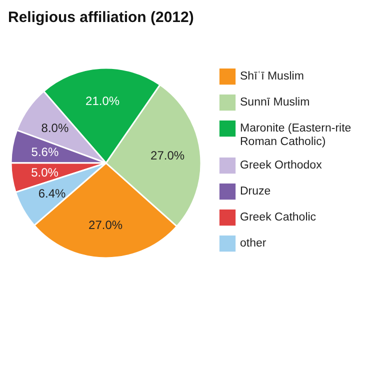 The height and width of the screenshot is (380, 380). Describe the element at coordinates (55, 127) in the screenshot. I see `data-label: 8.0%` at that location.